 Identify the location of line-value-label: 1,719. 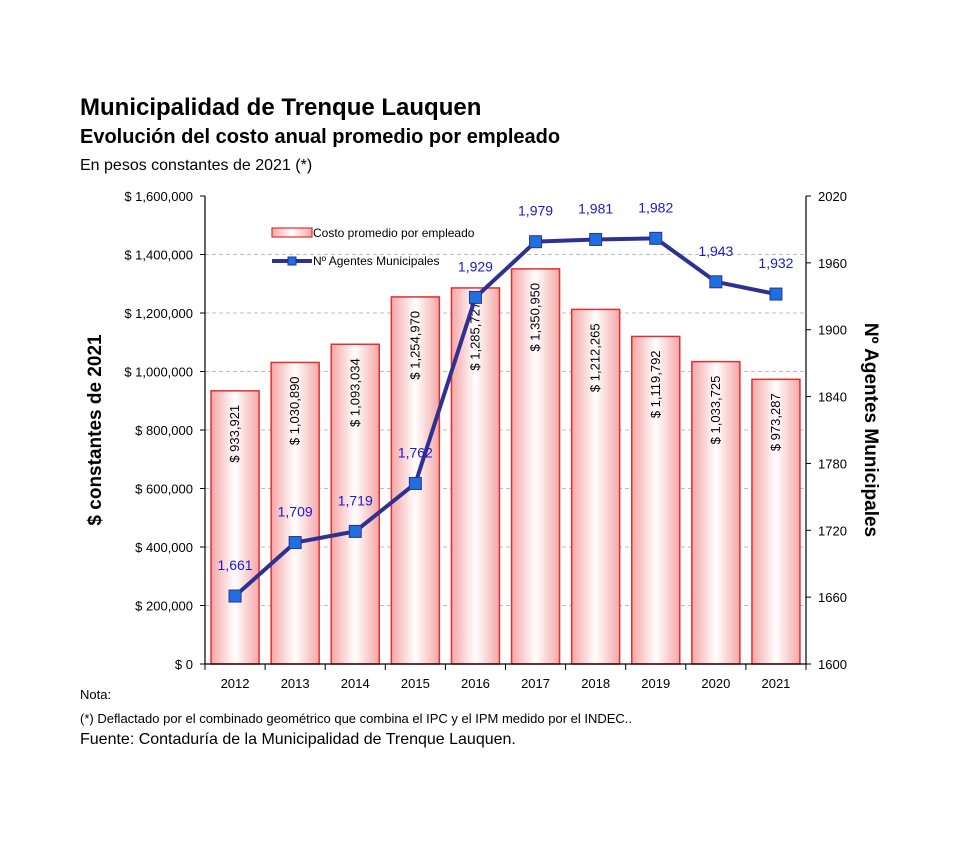
(355, 500).